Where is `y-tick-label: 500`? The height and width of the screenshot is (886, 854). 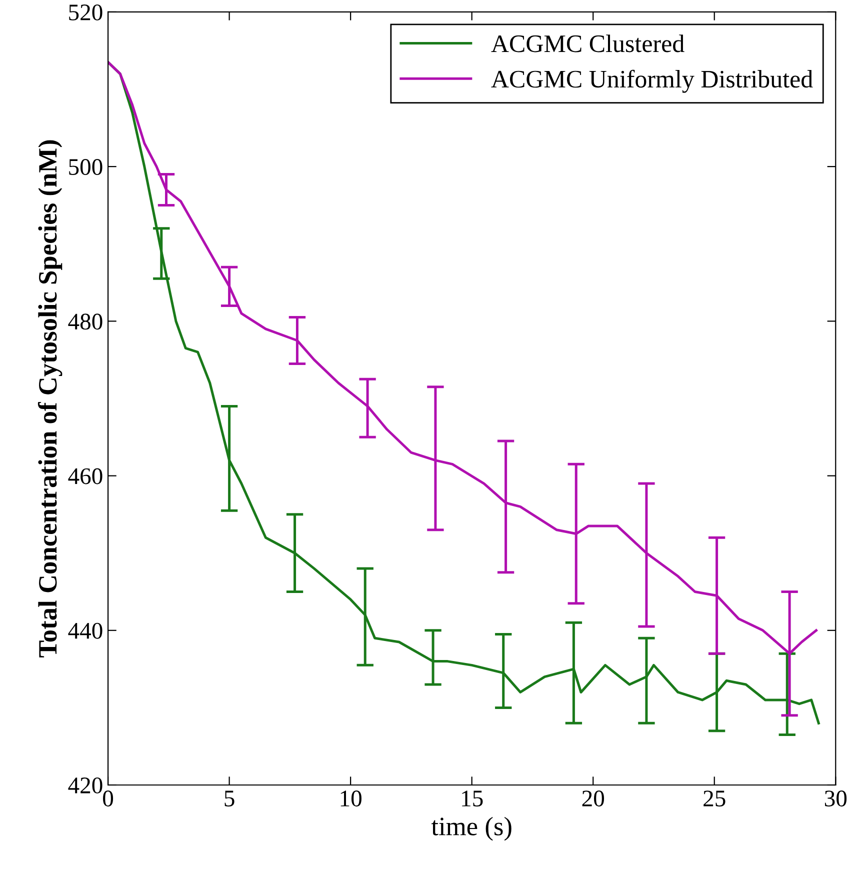
y-tick-label: 500 is located at coordinates (85, 167).